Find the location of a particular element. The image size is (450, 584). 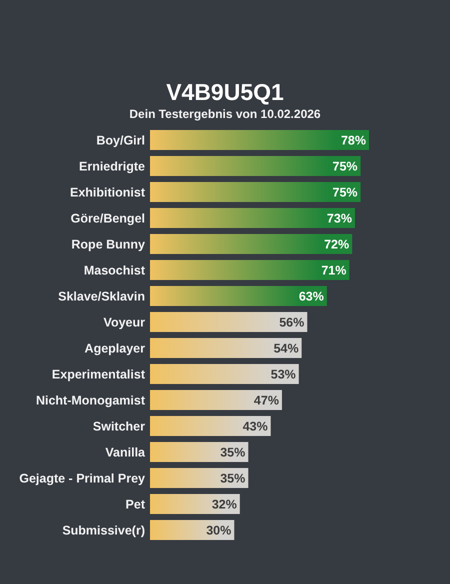

data-label: 30% is located at coordinates (219, 530).